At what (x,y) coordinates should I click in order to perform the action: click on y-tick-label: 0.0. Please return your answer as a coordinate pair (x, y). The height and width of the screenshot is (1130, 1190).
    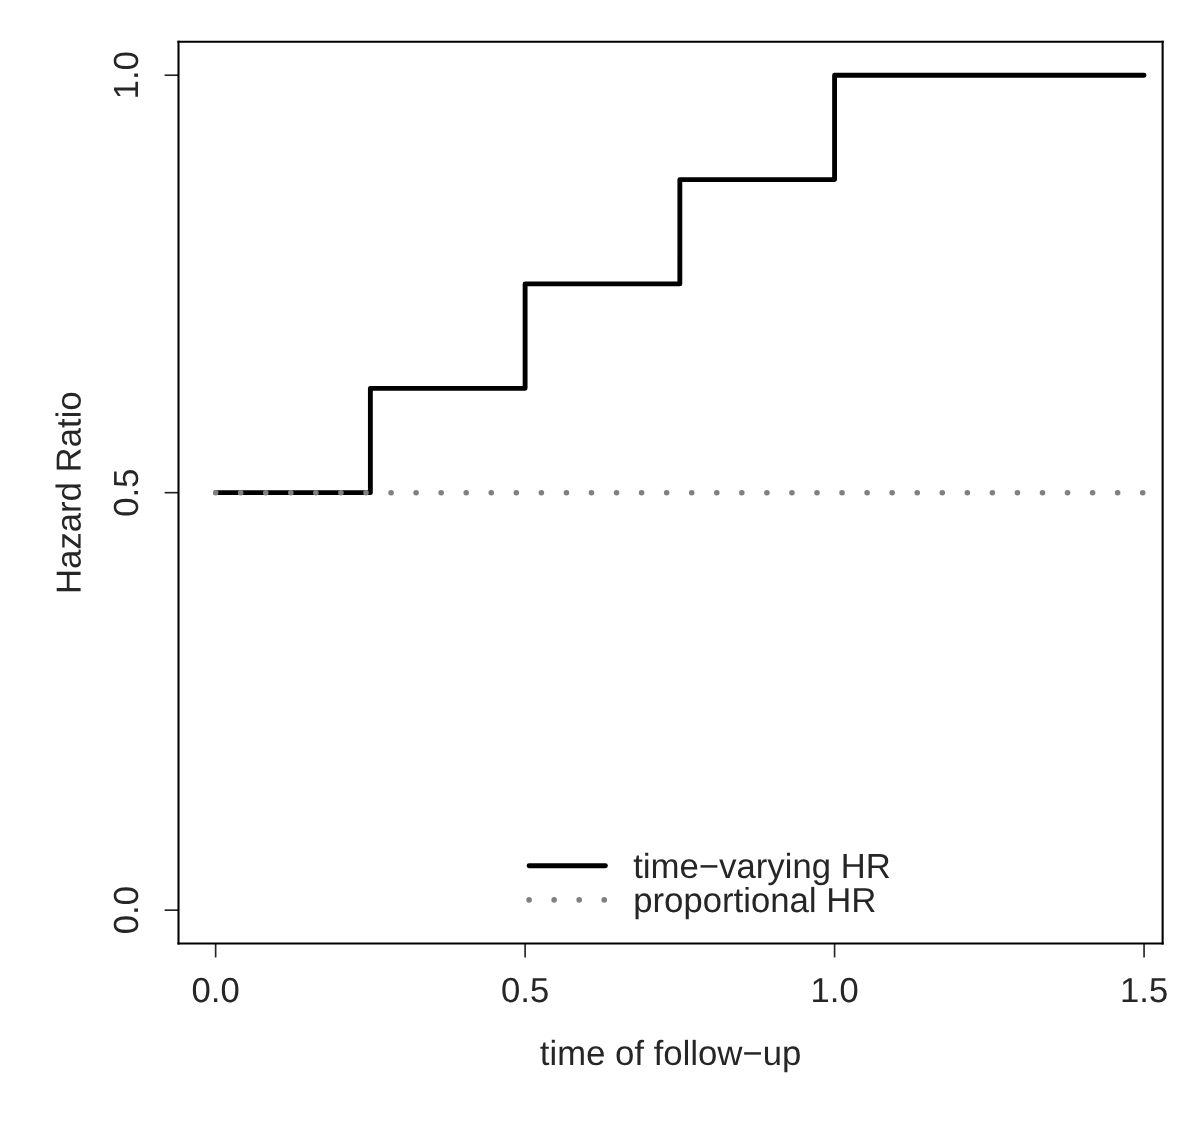
    Looking at the image, I should click on (126, 910).